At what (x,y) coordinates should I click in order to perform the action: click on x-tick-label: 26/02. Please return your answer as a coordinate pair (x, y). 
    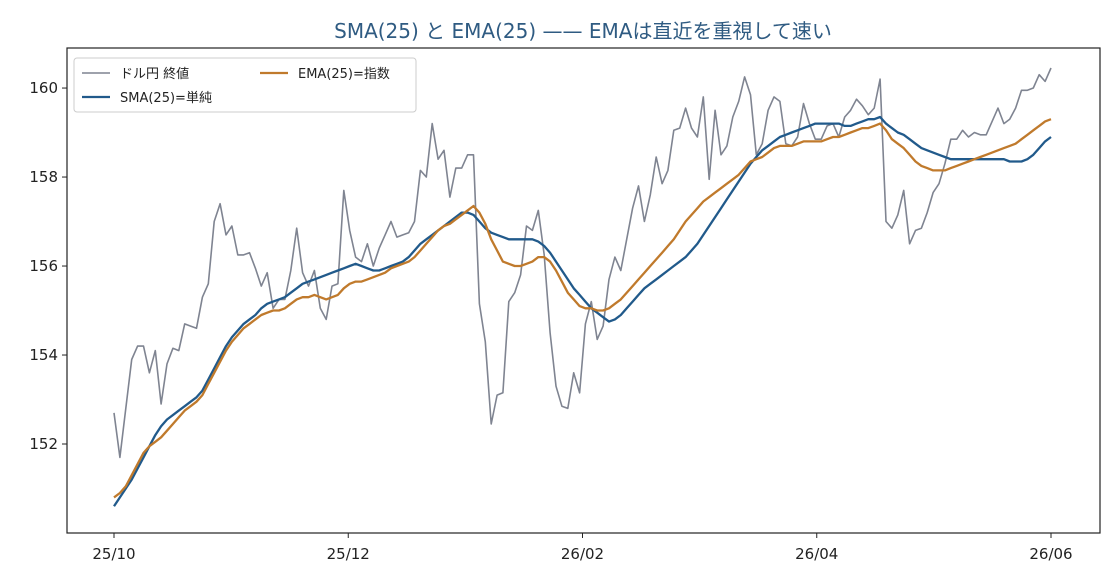
    Looking at the image, I should click on (582, 554).